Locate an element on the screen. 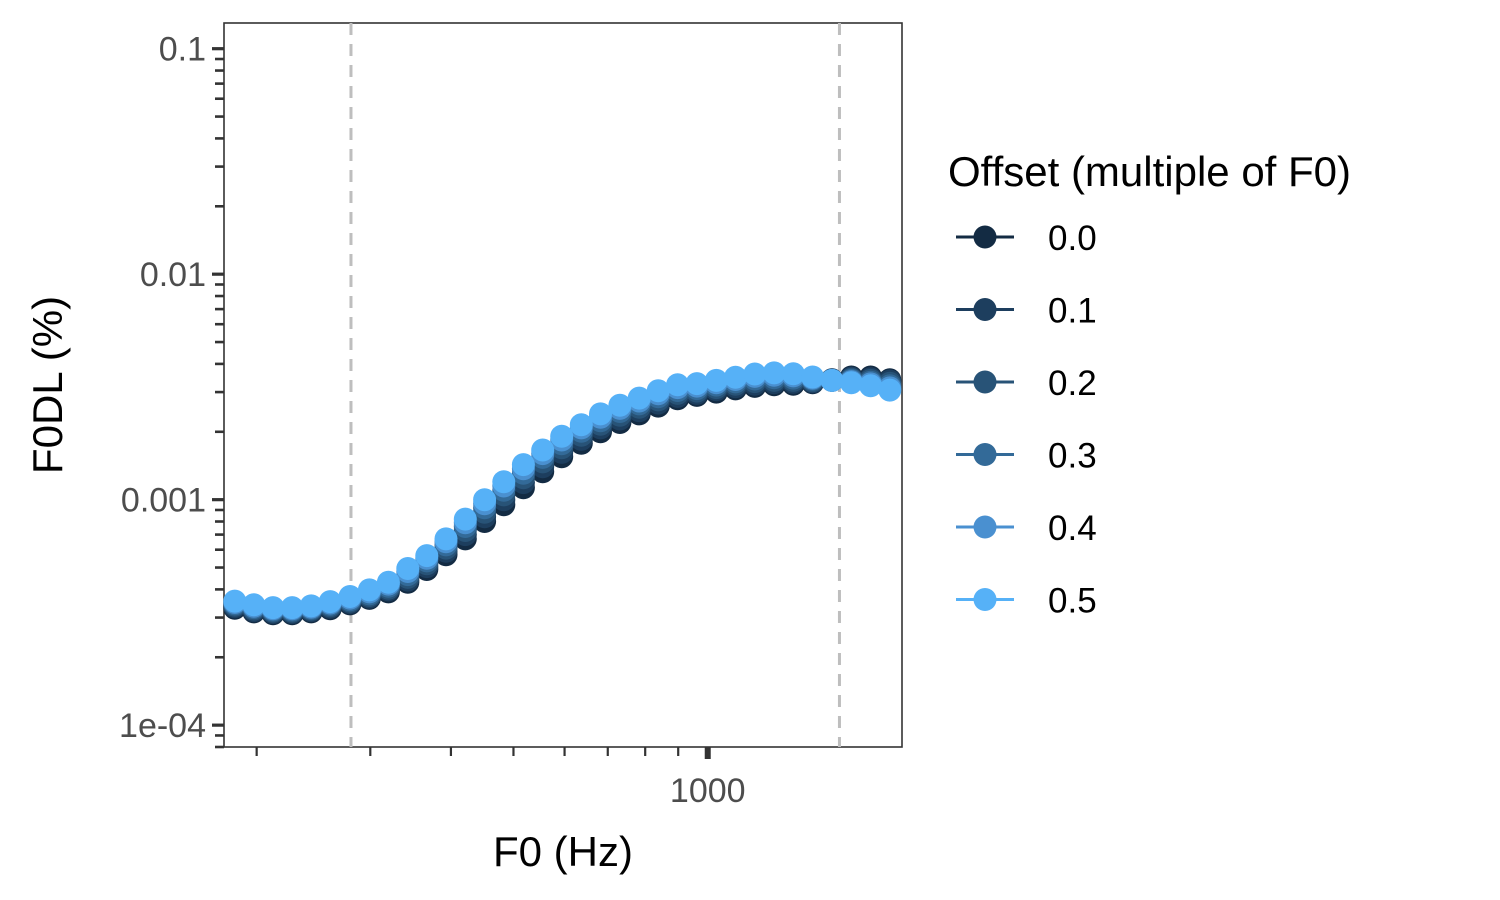  y-tick-label: 0.001 is located at coordinates (163, 501).